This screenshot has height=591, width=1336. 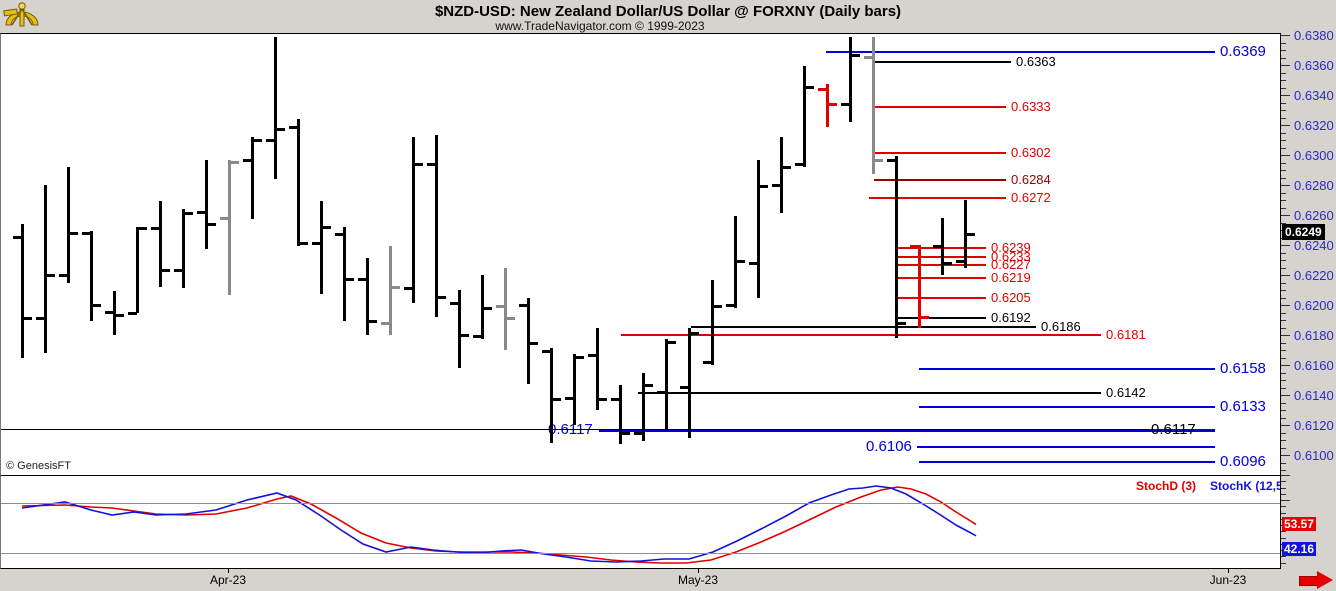 What do you see at coordinates (1314, 335) in the screenshot?
I see `price-axis-label-0.6180: 0.6180` at bounding box center [1314, 335].